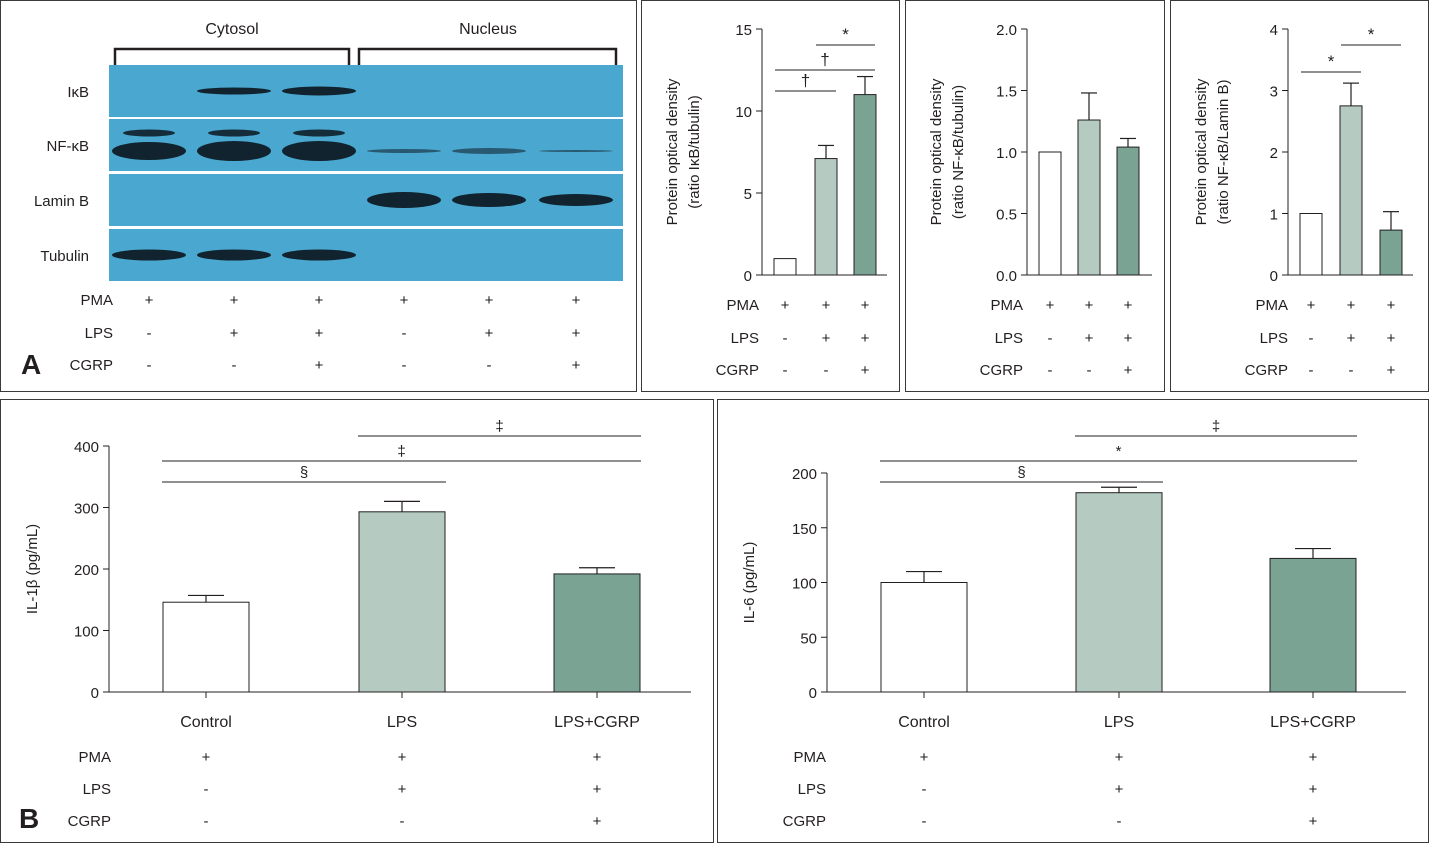  Describe the element at coordinates (804, 474) in the screenshot. I see `chart-4-y-tick-label-4: 200` at that location.